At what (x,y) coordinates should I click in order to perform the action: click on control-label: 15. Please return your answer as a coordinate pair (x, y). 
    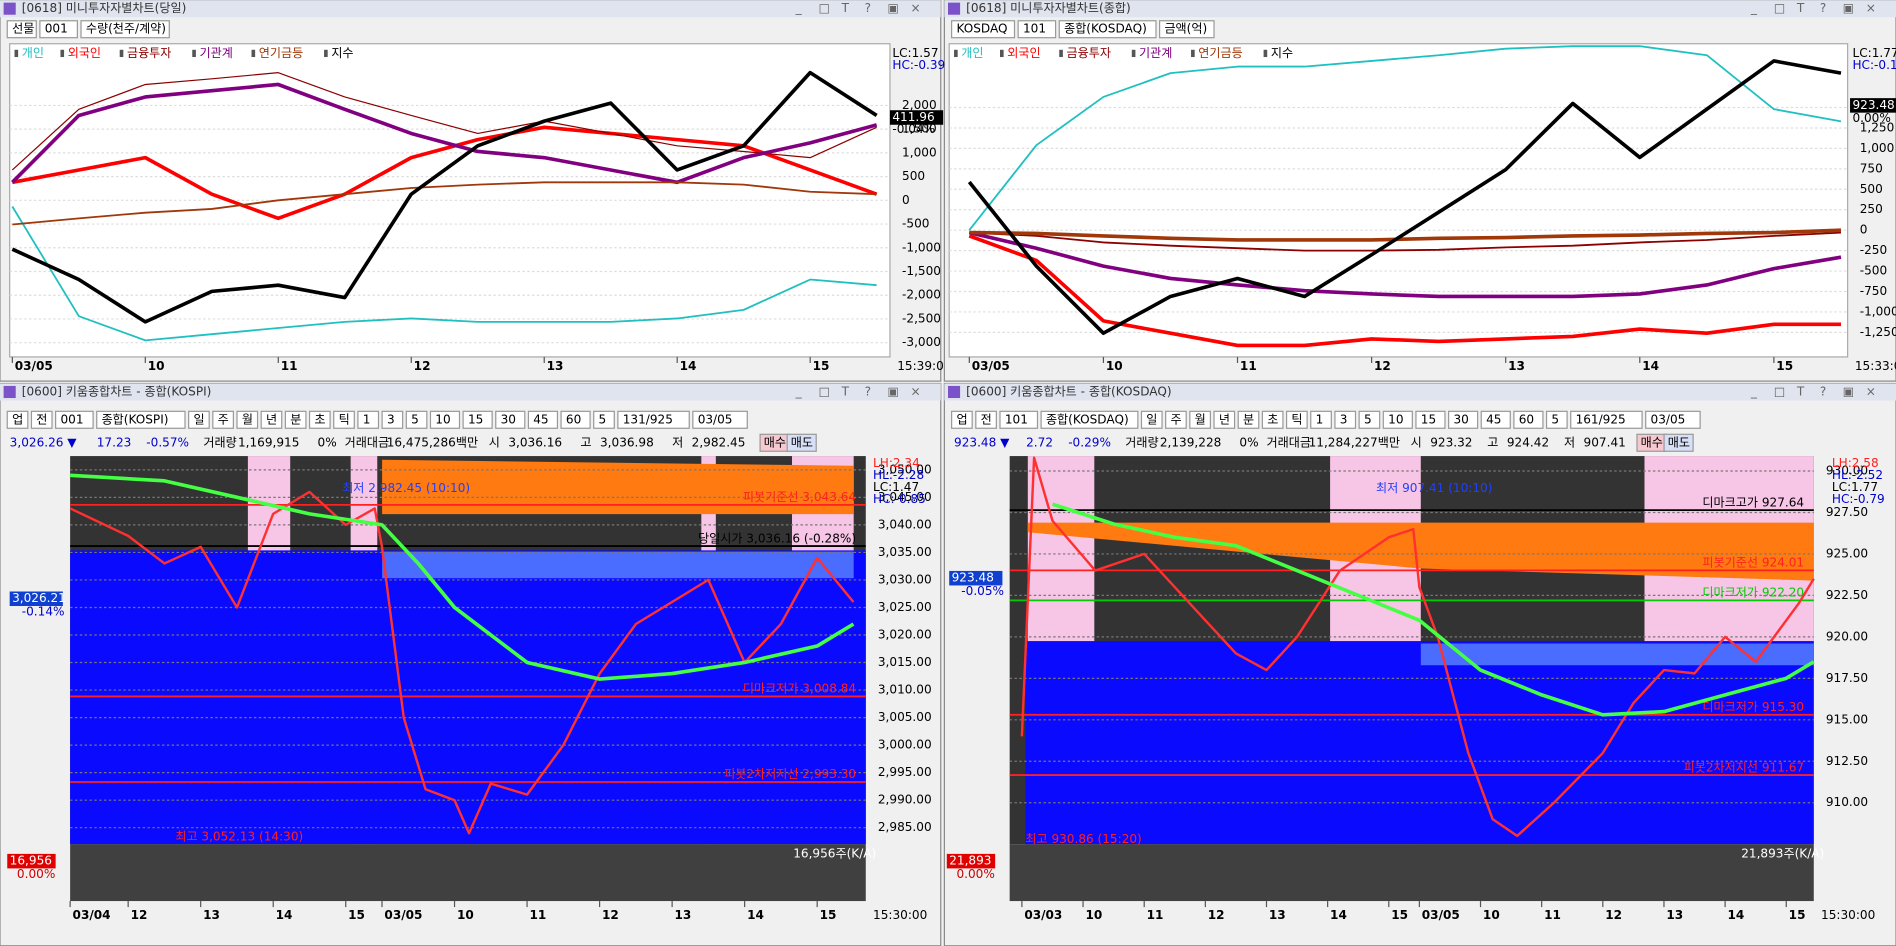
    Looking at the image, I should click on (1428, 419).